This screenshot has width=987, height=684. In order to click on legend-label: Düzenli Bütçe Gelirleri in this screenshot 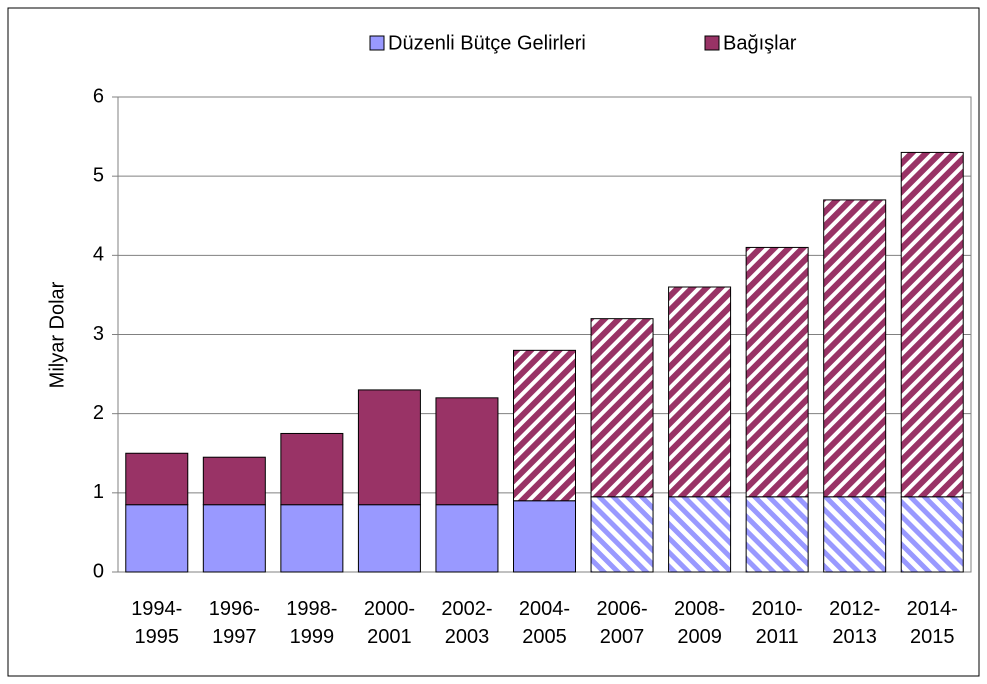, I will do `click(487, 43)`.